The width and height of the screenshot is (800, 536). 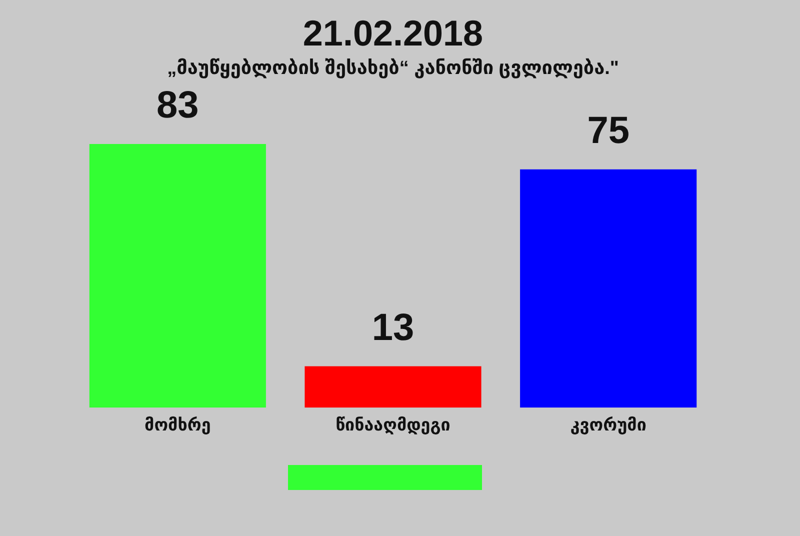 I want to click on chart-title: 21.02.2018, so click(x=393, y=33).